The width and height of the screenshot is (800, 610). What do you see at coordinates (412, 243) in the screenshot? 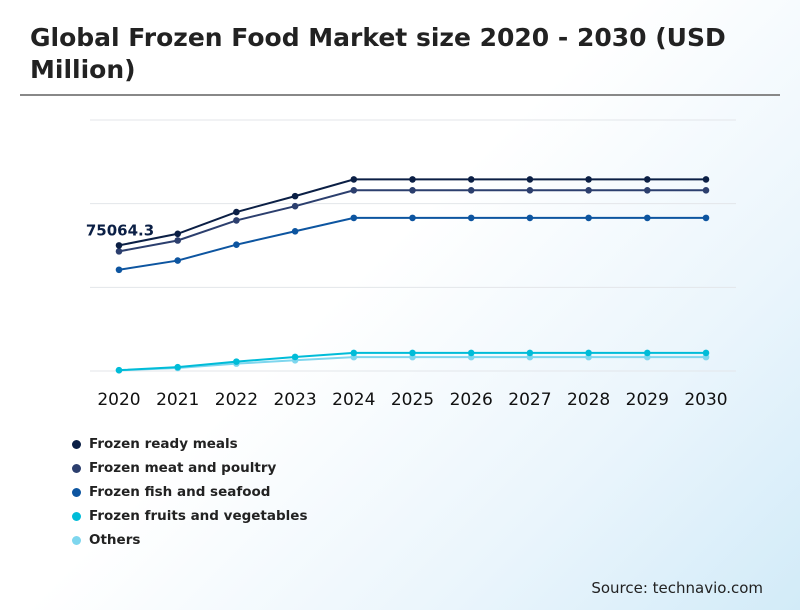
I see `series-line` at bounding box center [412, 243].